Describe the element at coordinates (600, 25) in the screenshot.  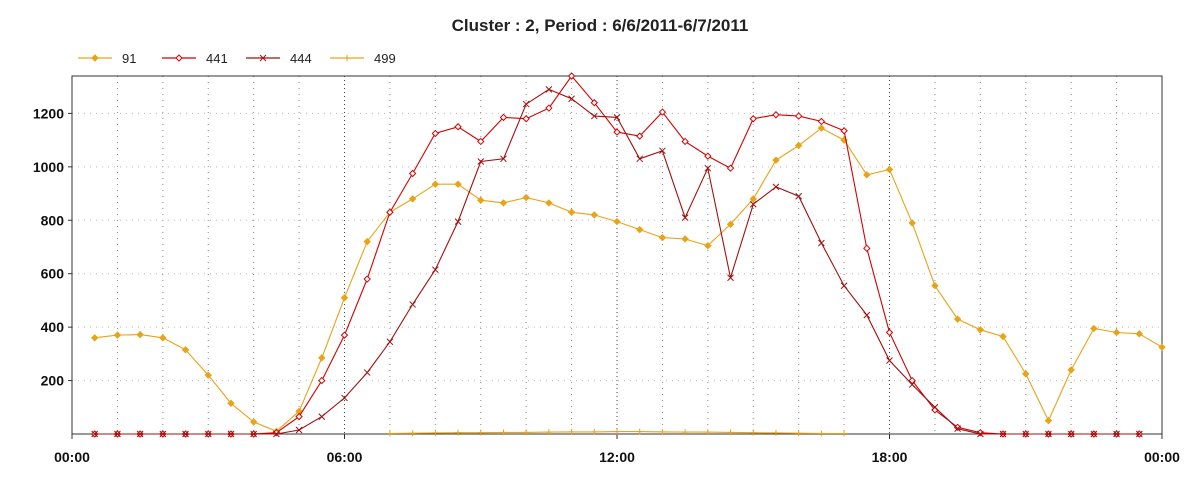
I see `chart-title: Cluster : 2, Period : 6/6/2011-6/7/2011` at that location.